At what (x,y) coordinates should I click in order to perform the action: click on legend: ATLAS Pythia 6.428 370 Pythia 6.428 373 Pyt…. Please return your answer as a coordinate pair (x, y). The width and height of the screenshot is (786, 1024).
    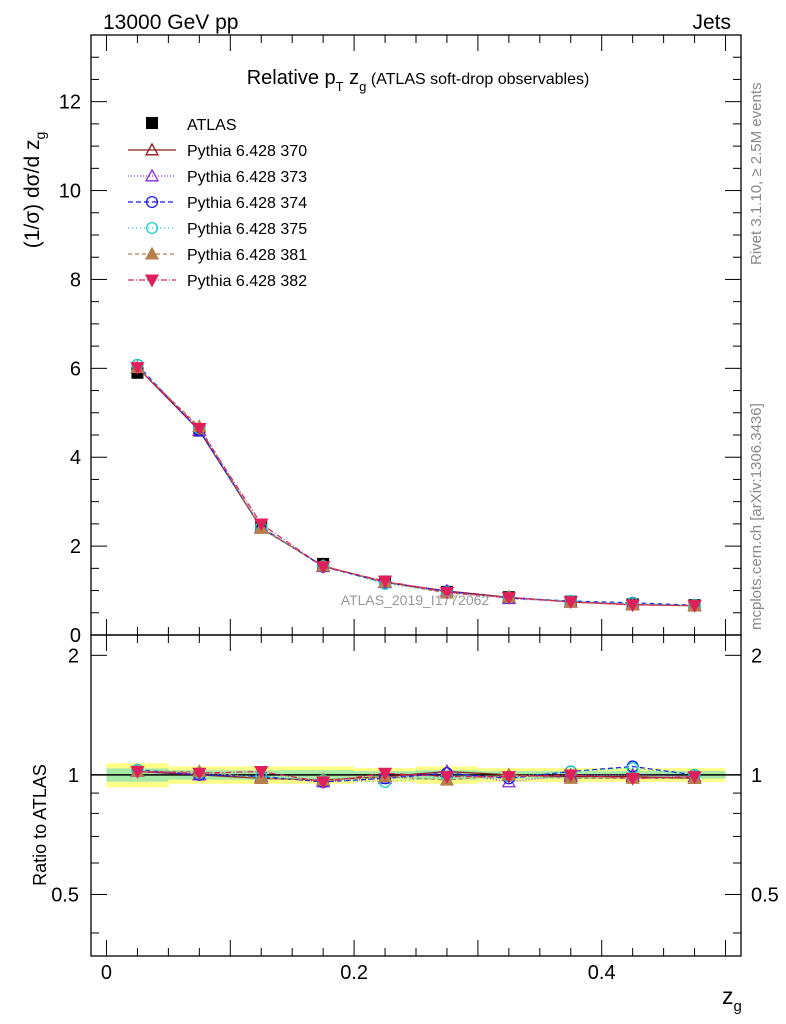
    Looking at the image, I should click on (217, 203).